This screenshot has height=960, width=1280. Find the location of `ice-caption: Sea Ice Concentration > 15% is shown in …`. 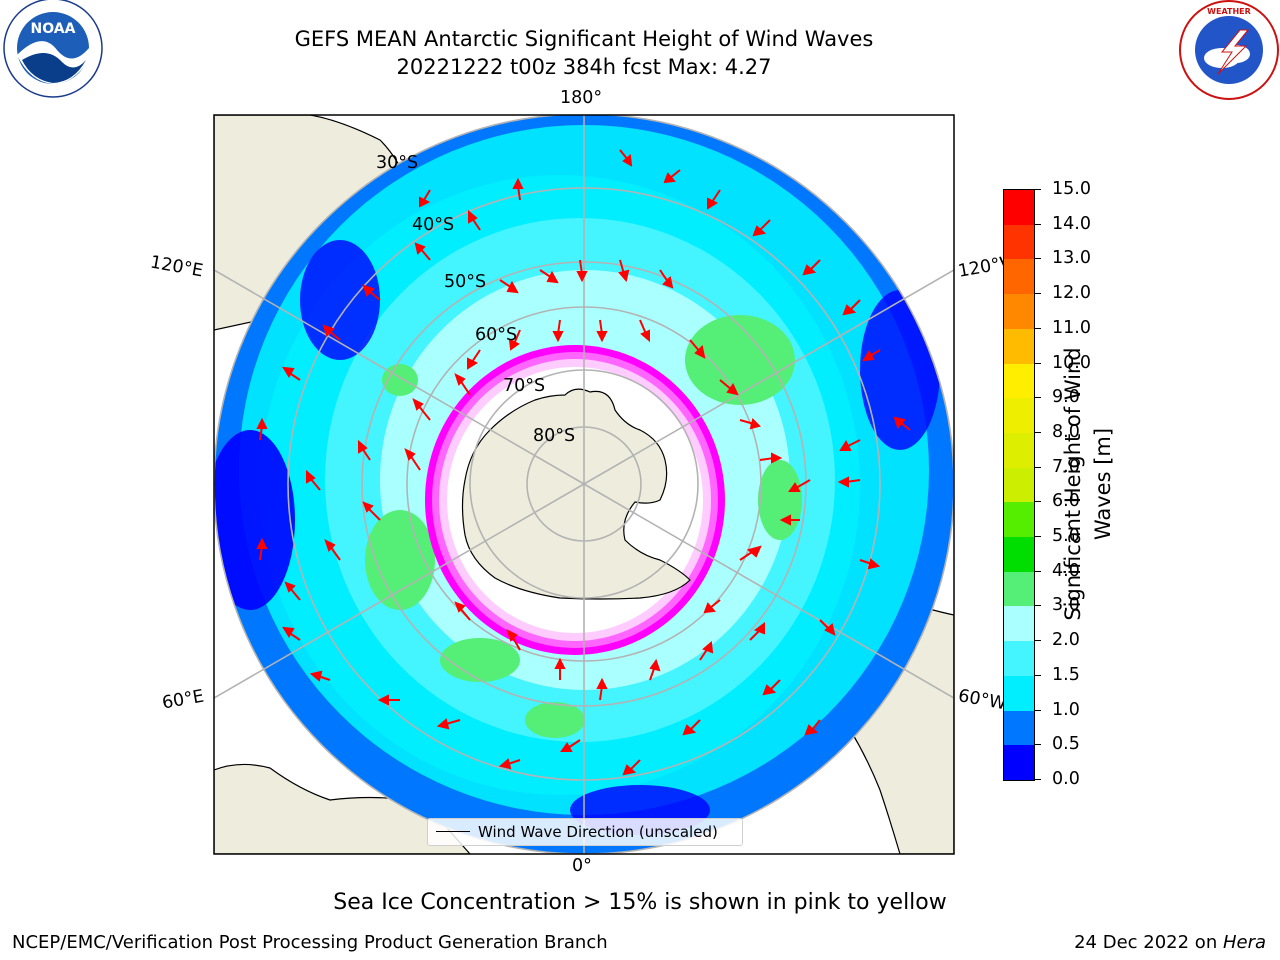

ice-caption: Sea Ice Concentration > 15% is shown in … is located at coordinates (640, 902).